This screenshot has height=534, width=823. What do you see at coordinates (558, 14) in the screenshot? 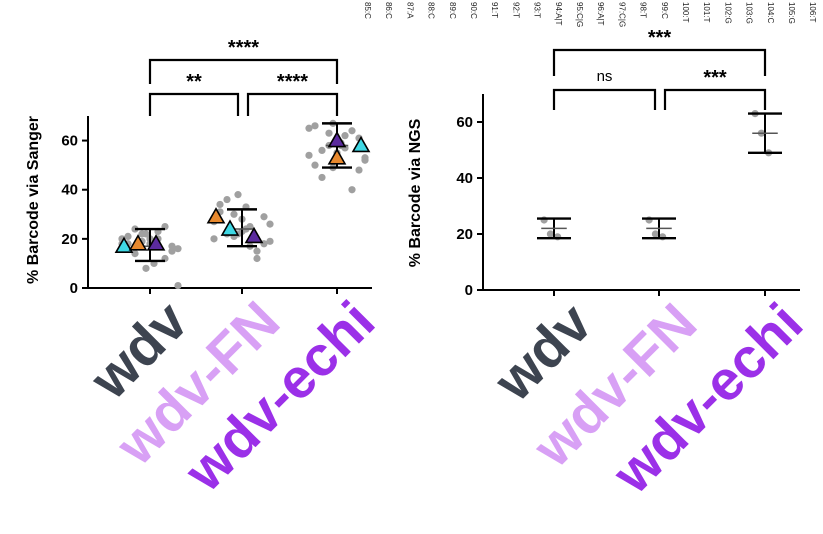
I see `header-label: 94:A|T` at bounding box center [558, 14].